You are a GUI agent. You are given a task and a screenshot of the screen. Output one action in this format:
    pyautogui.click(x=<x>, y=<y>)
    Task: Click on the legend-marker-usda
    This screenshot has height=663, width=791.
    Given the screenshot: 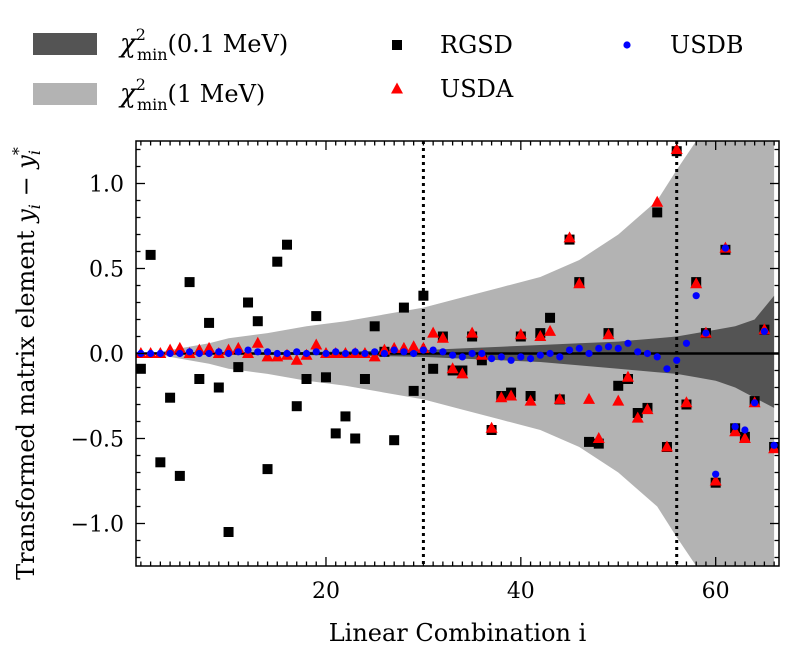 What is the action you would take?
    pyautogui.click(x=397, y=88)
    